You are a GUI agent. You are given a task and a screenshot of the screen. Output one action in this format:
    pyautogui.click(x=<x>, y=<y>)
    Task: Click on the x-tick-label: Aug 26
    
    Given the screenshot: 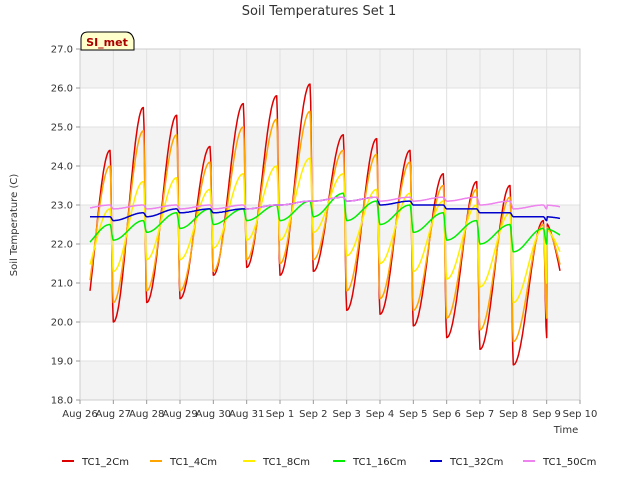 What is the action you would take?
    pyautogui.click(x=79, y=414)
    